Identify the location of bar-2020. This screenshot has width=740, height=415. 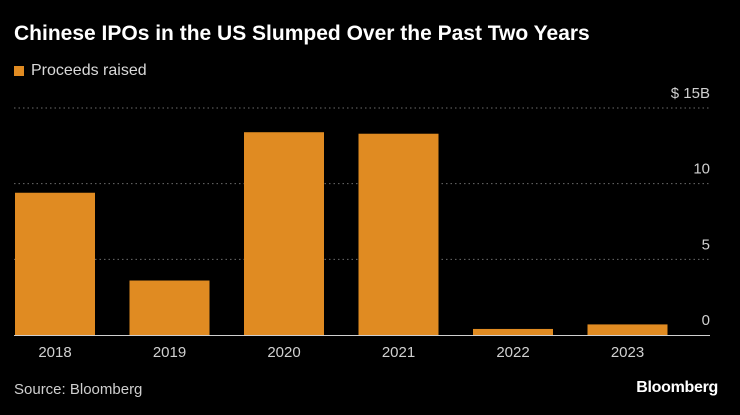
(284, 233).